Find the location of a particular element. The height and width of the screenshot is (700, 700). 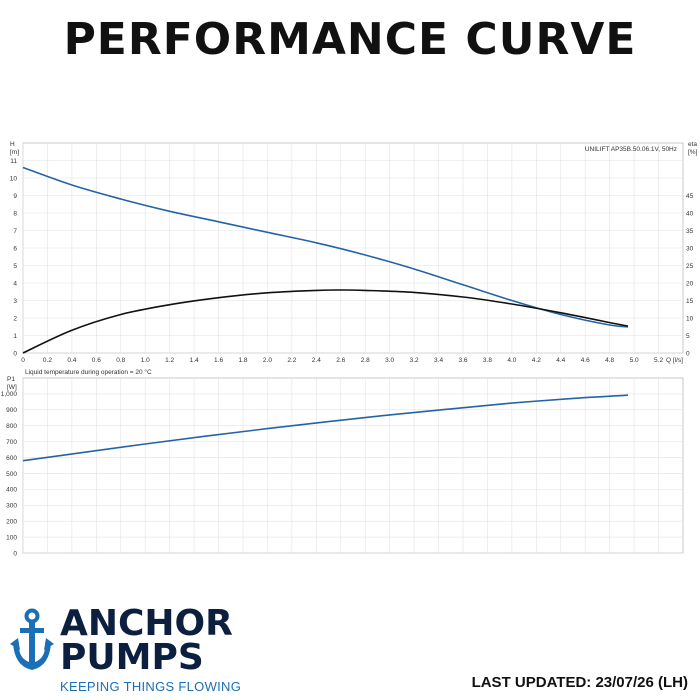

y2-tick-label: 45 is located at coordinates (690, 196).